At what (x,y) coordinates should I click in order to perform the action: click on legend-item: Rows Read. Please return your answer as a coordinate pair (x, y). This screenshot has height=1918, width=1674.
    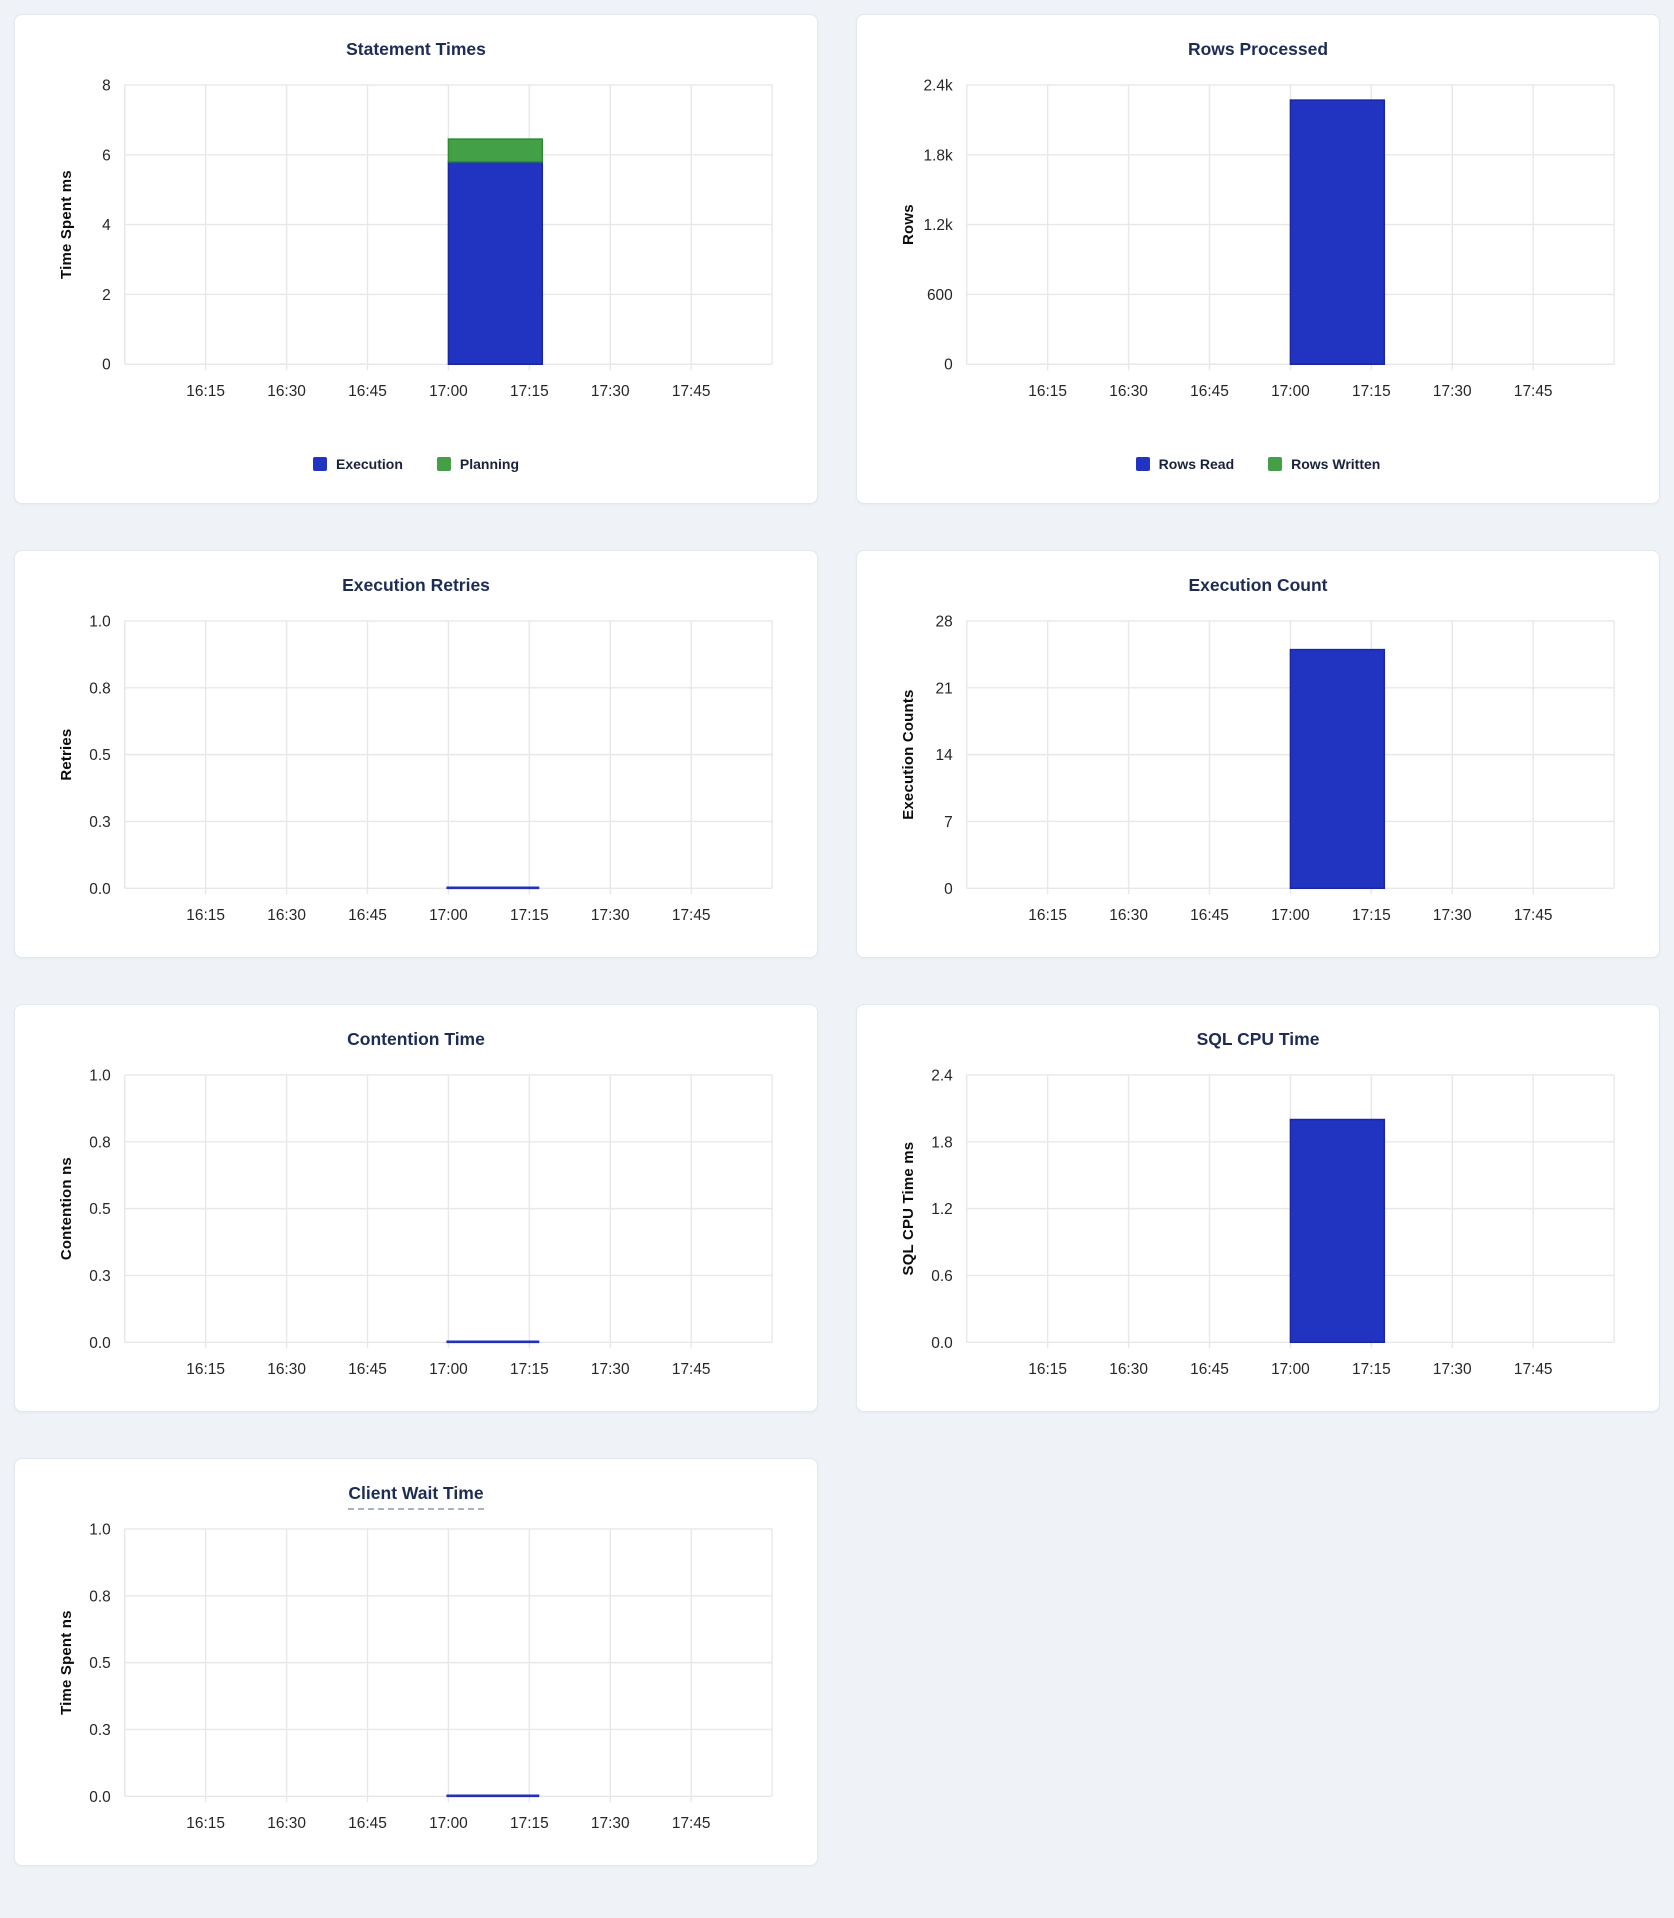
    Looking at the image, I should click on (1185, 464).